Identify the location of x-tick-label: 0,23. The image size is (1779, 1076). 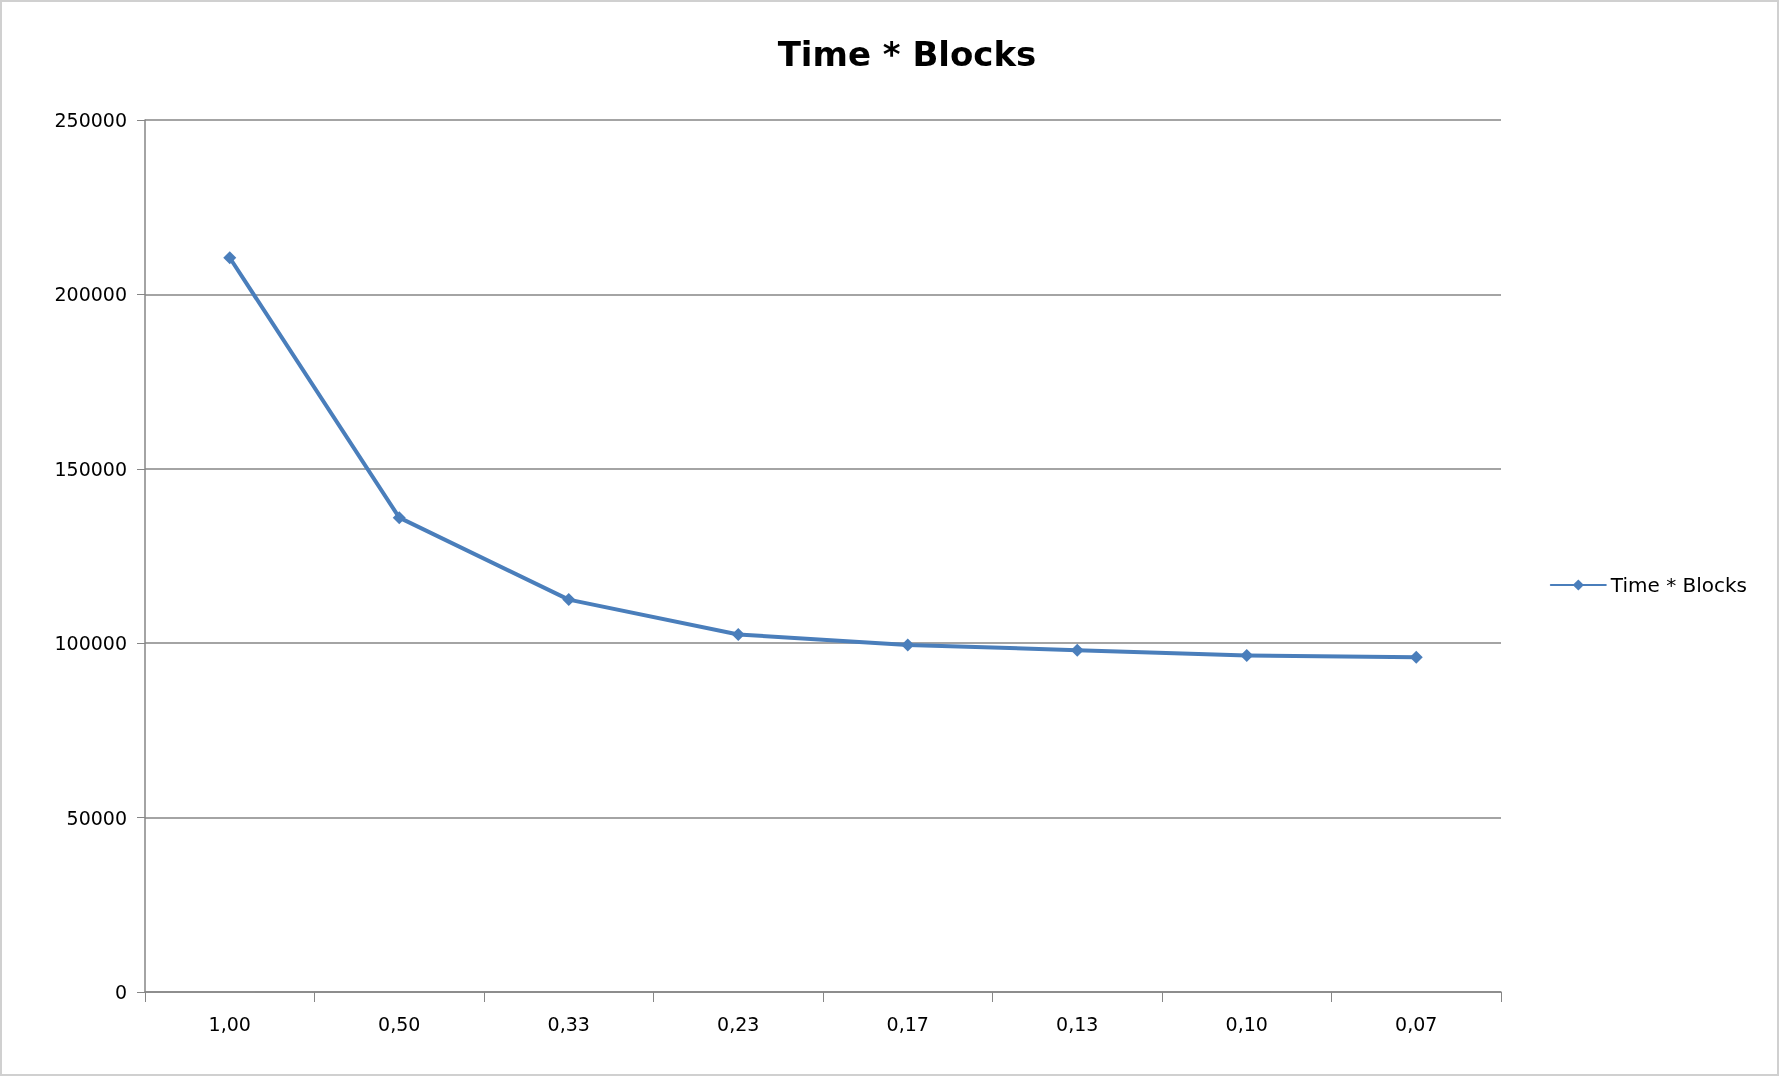
(738, 1023).